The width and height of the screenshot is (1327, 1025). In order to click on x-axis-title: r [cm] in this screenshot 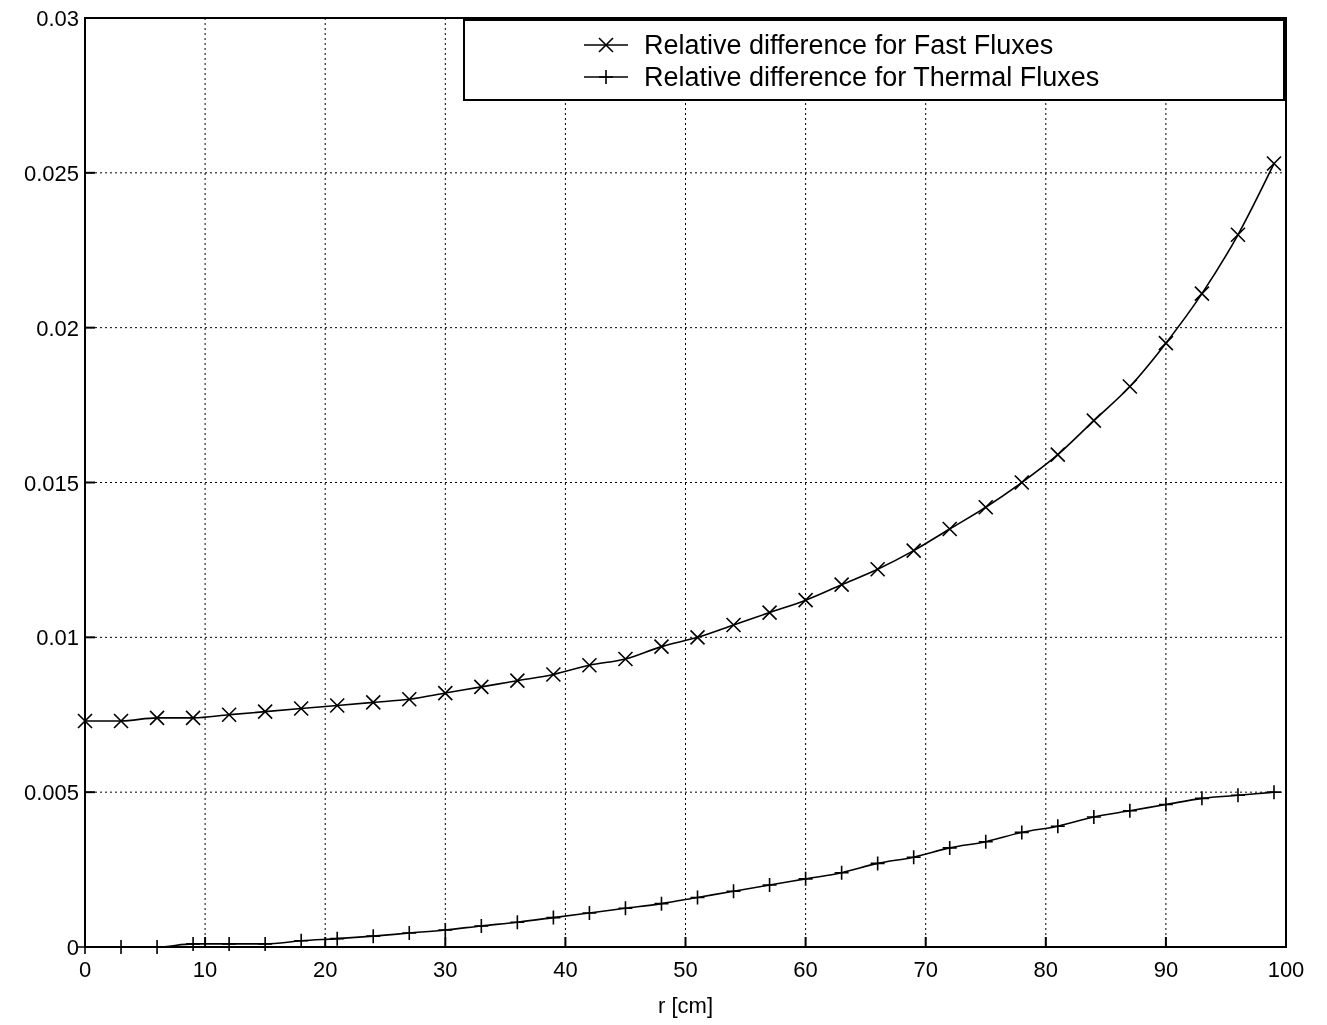, I will do `click(685, 1005)`.